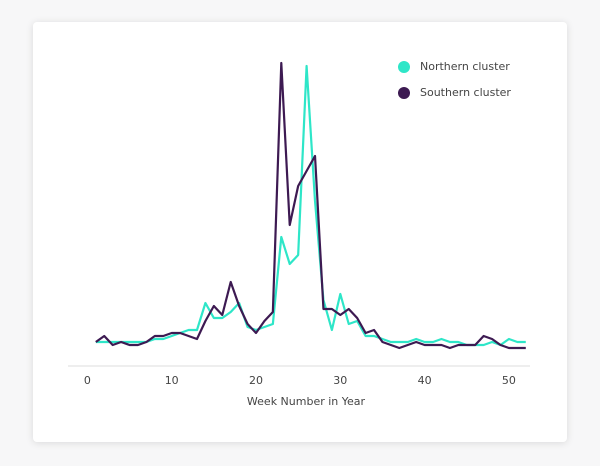 Image resolution: width=600 pixels, height=466 pixels. What do you see at coordinates (256, 380) in the screenshot?
I see `x-tick-label: 20` at bounding box center [256, 380].